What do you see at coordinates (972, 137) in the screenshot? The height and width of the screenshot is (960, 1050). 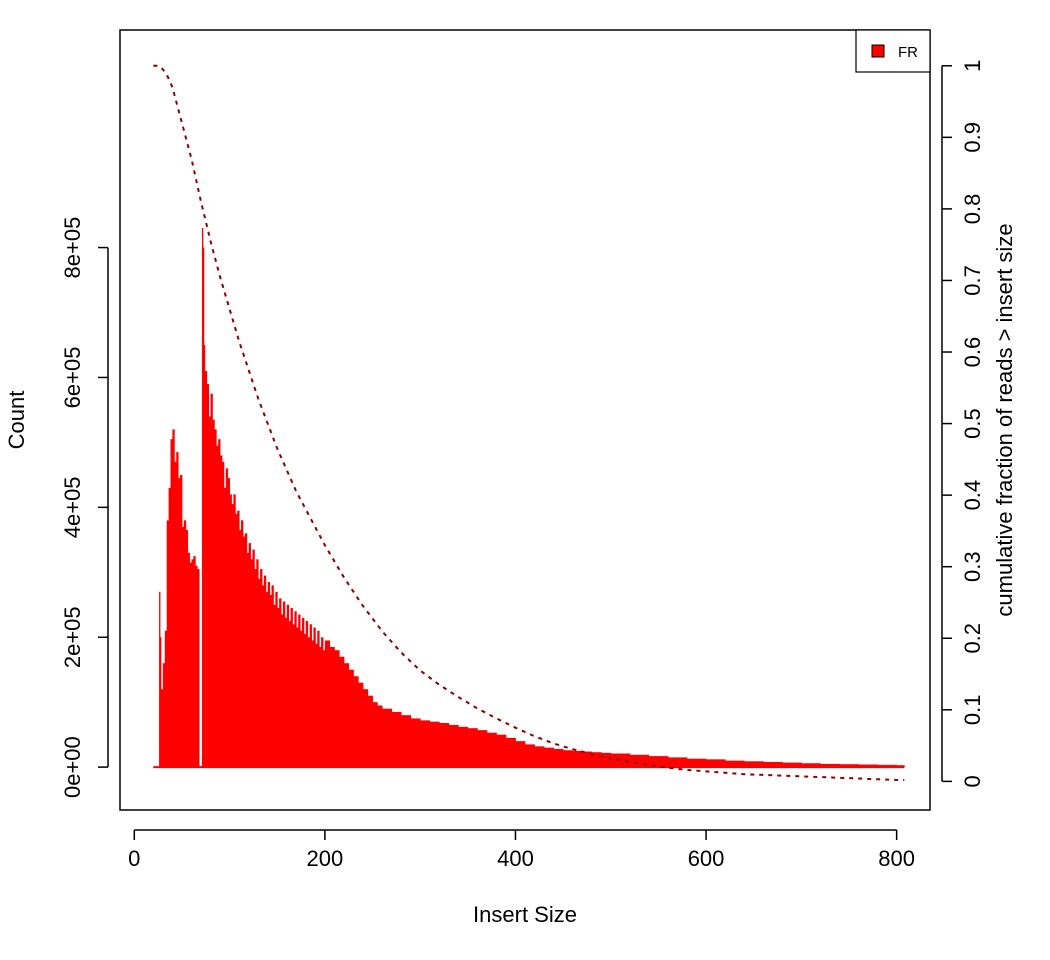 I see `y-tick-label-right: 0.9` at bounding box center [972, 137].